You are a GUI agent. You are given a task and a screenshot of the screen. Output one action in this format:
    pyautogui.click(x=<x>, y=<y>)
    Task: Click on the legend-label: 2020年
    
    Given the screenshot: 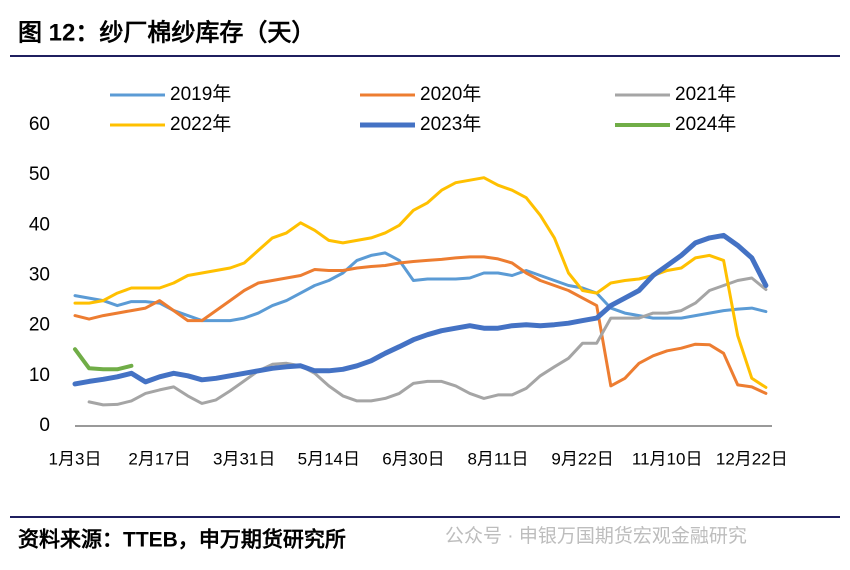 What is the action you would take?
    pyautogui.click(x=450, y=94)
    